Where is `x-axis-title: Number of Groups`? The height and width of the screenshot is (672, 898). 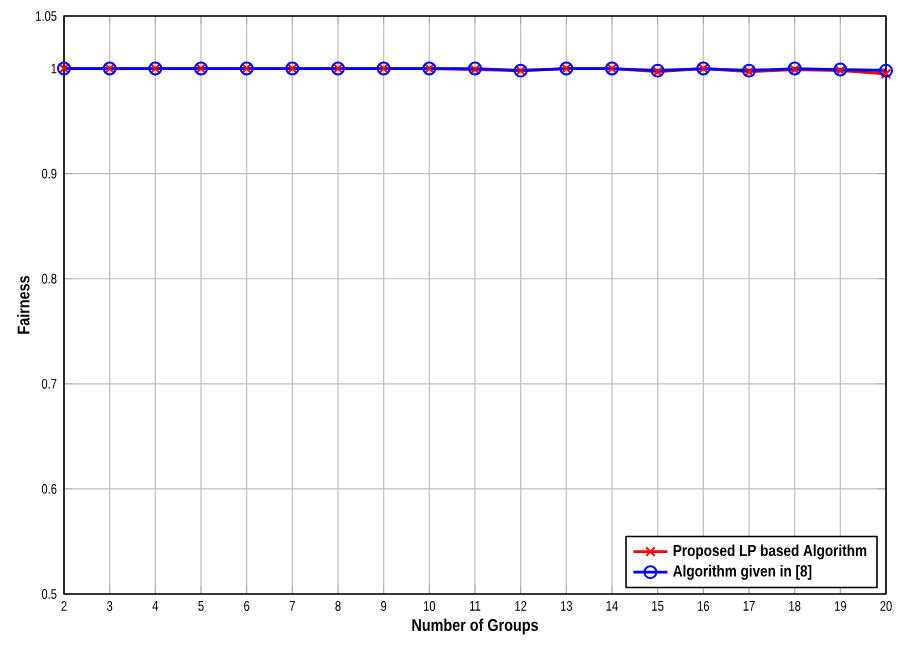
x-axis-title: Number of Groups is located at coordinates (475, 626).